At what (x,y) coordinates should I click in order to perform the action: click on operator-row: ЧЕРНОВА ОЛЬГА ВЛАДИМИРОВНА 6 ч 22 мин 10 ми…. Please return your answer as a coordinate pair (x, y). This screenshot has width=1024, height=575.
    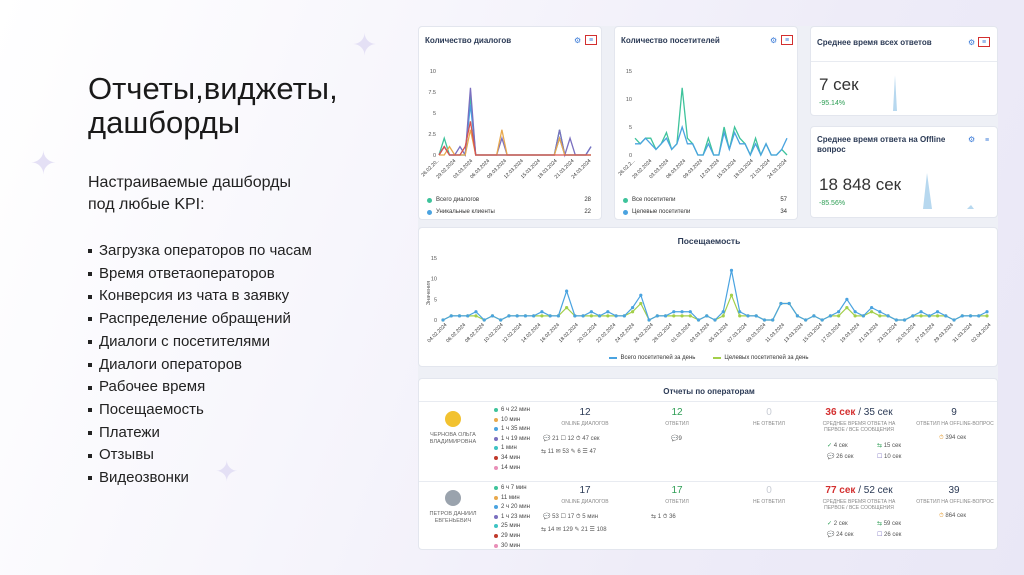
    Looking at the image, I should click on (708, 441).